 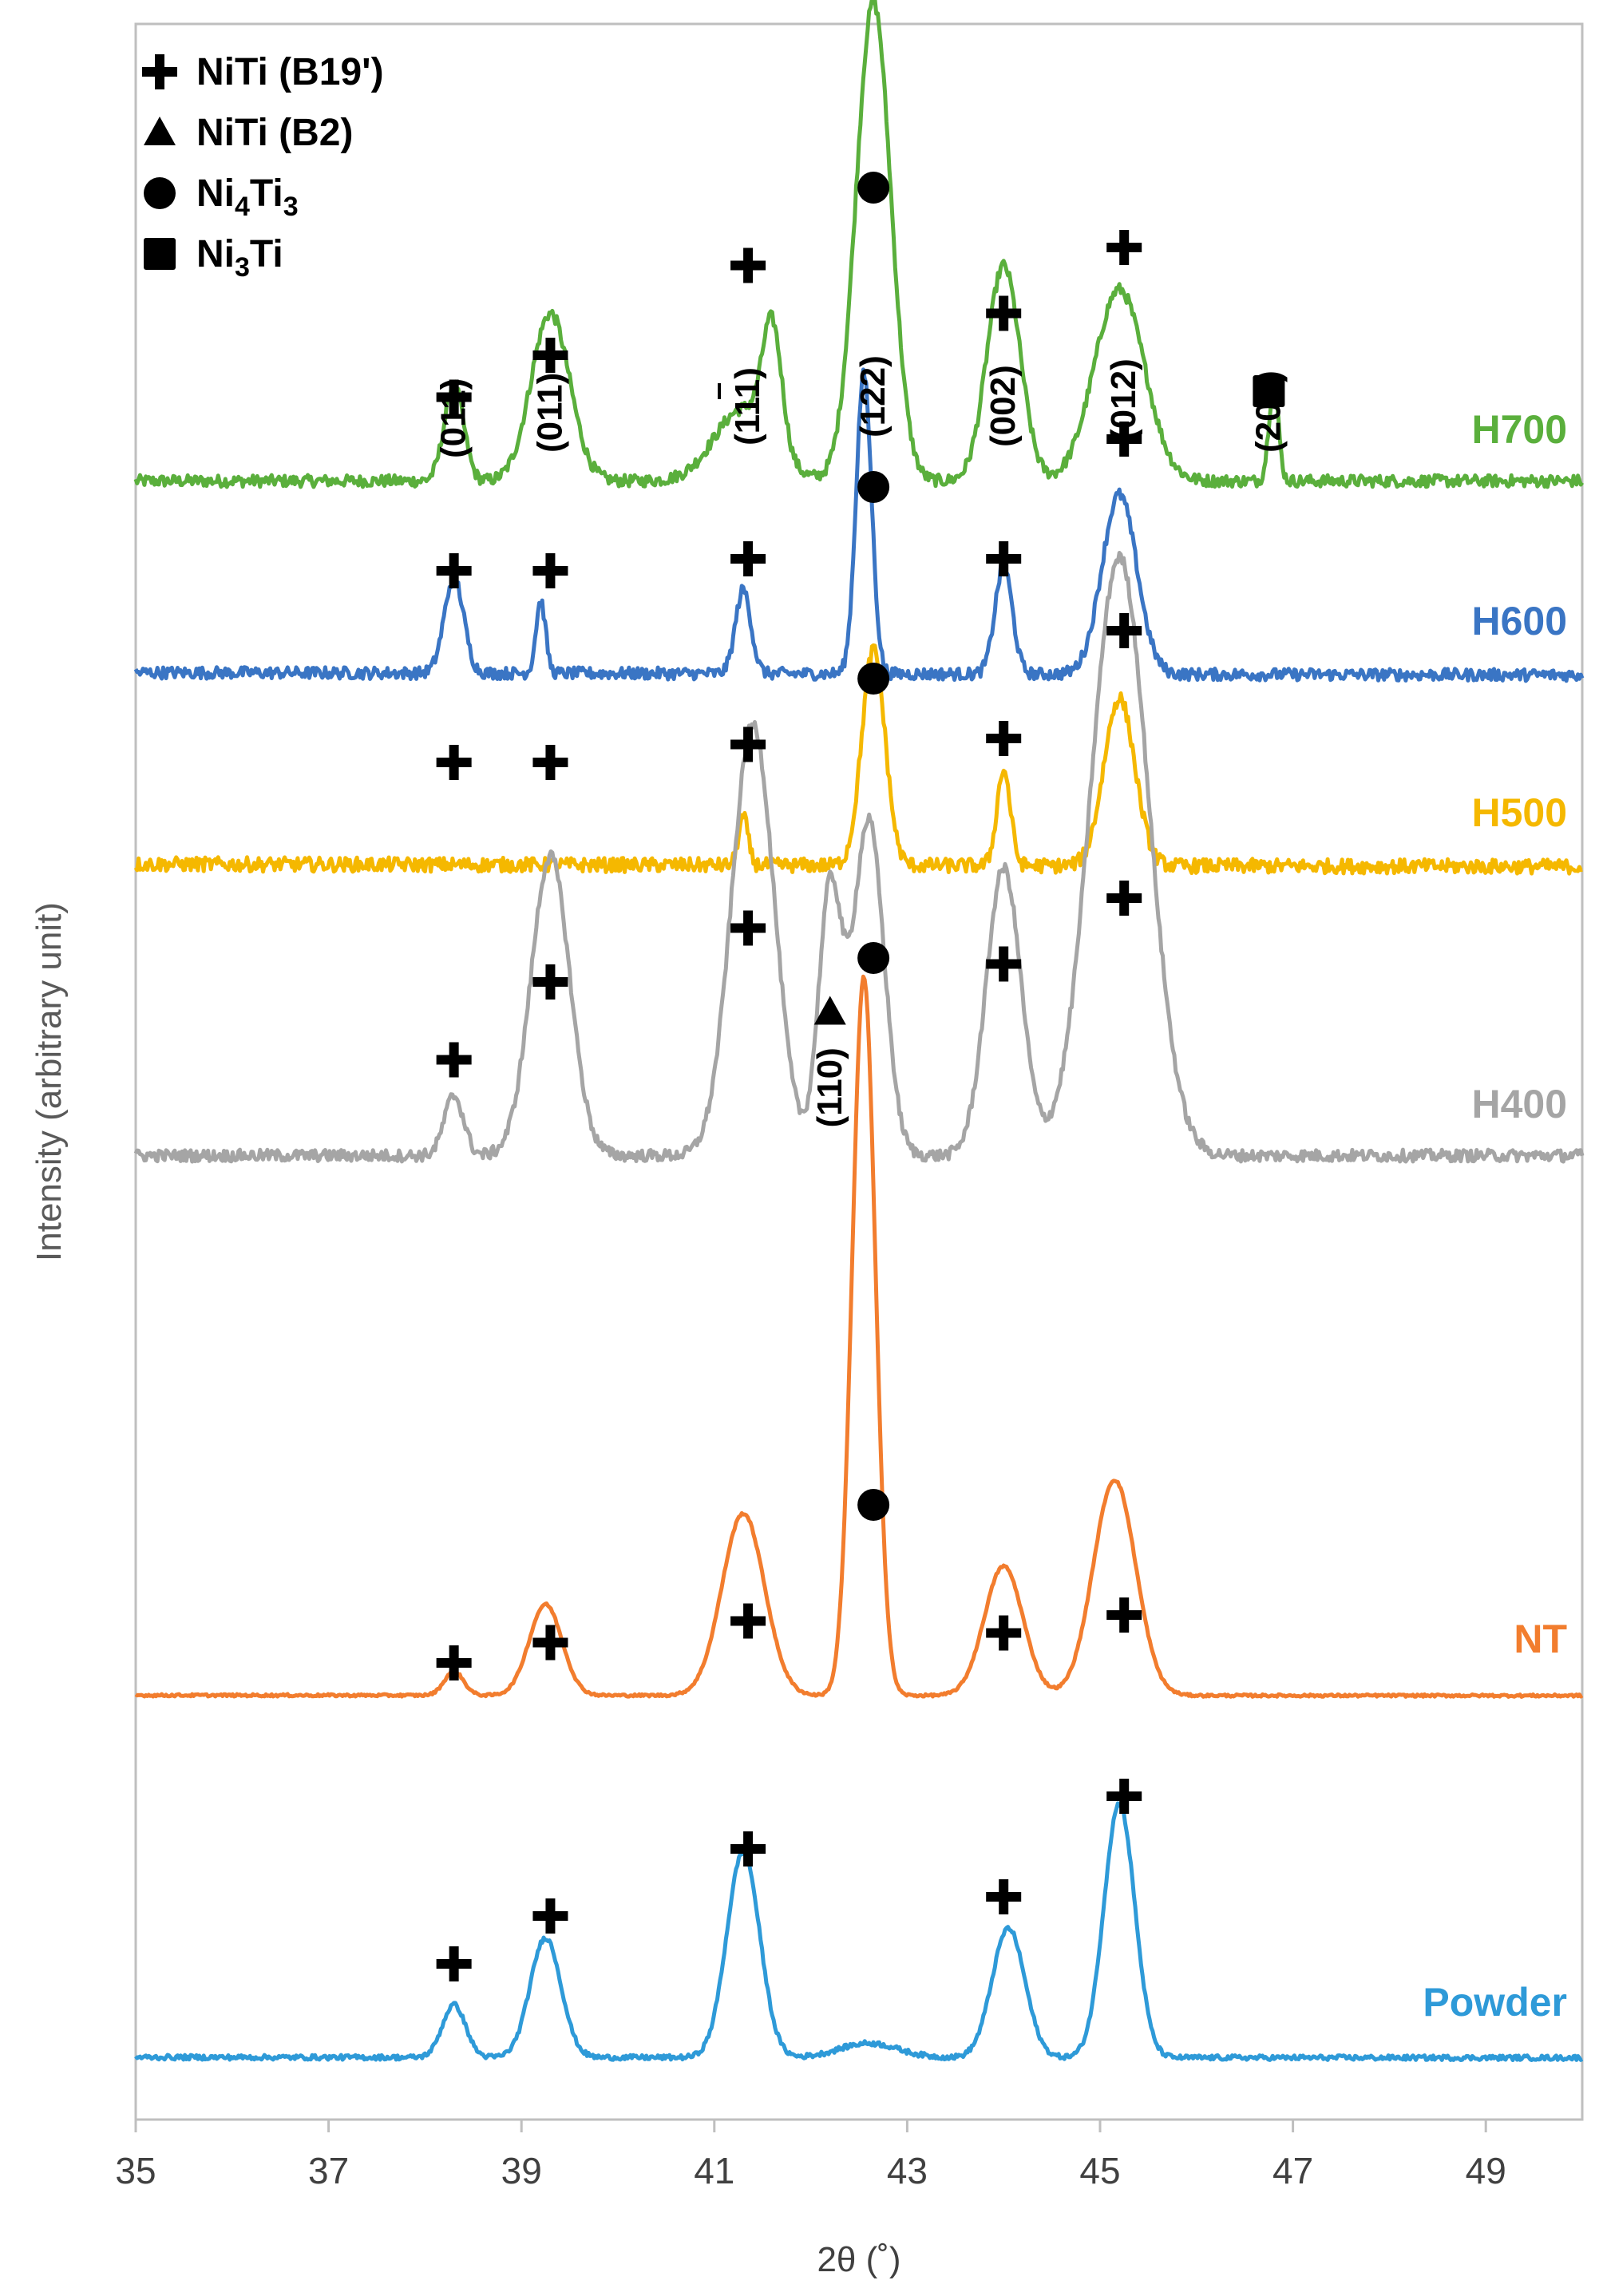 I want to click on hkl-label: (012), so click(x=1123, y=399).